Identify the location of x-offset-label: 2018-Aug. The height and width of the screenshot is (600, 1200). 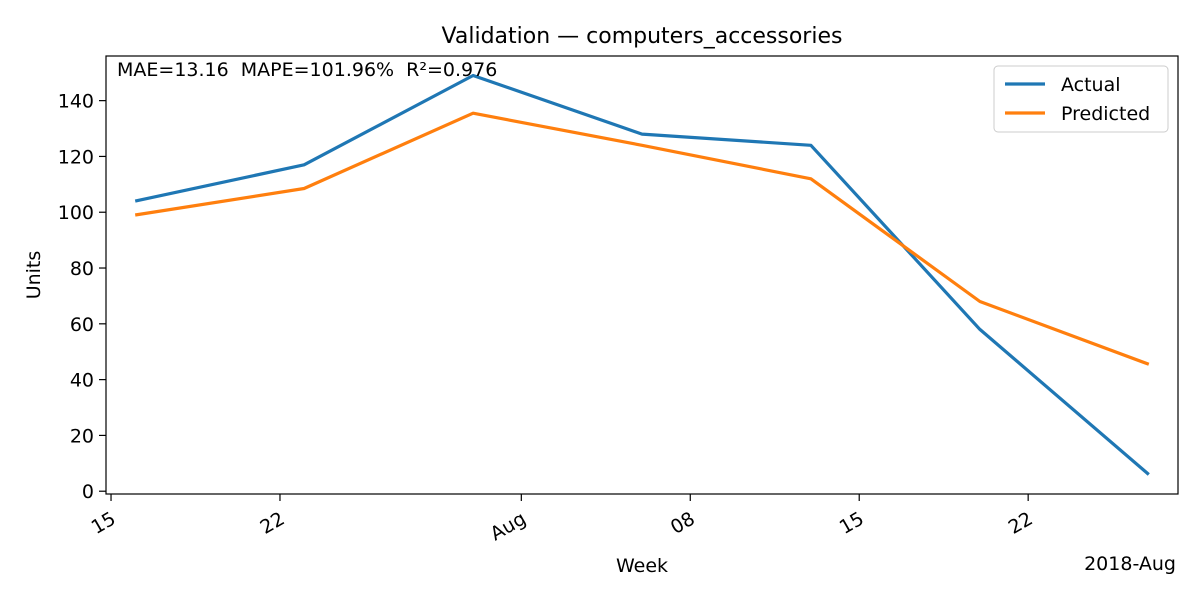
(1130, 564).